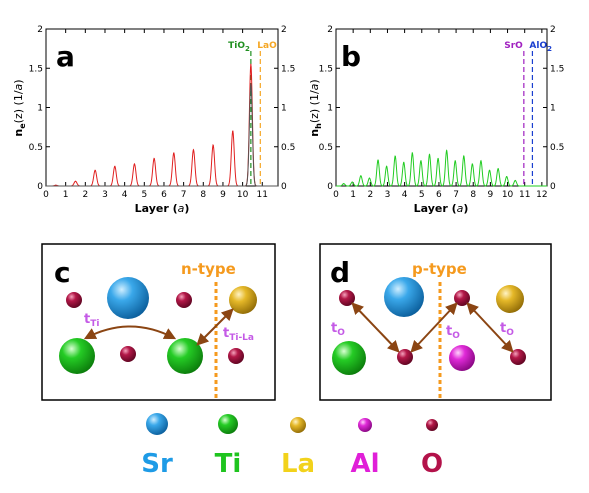 This screenshot has height=493, width=589. What do you see at coordinates (405, 195) in the screenshot?
I see `chart-b-xtick-label: 4` at bounding box center [405, 195].